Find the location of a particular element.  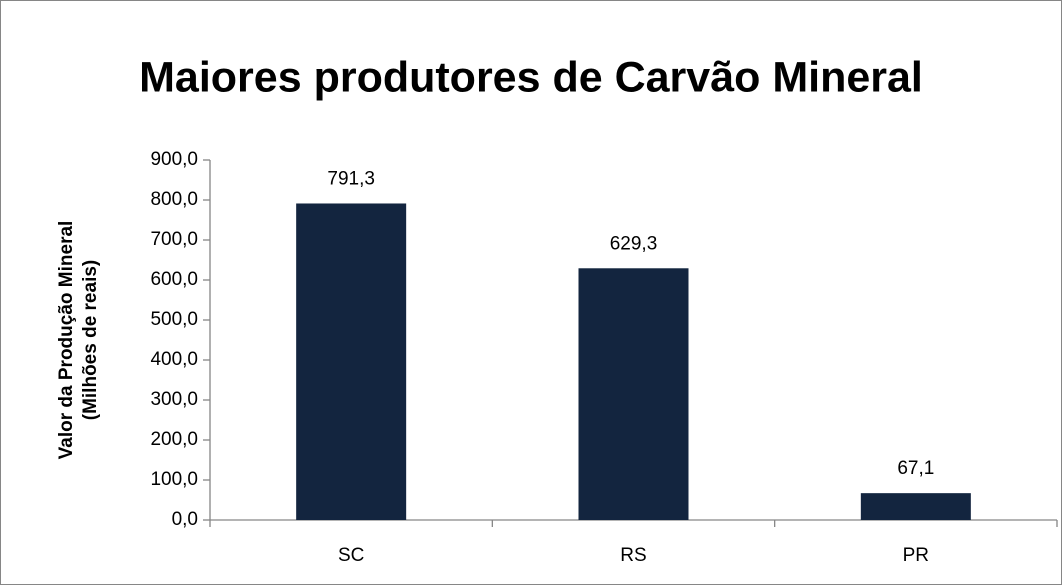

data-label: 629,3 is located at coordinates (634, 243).